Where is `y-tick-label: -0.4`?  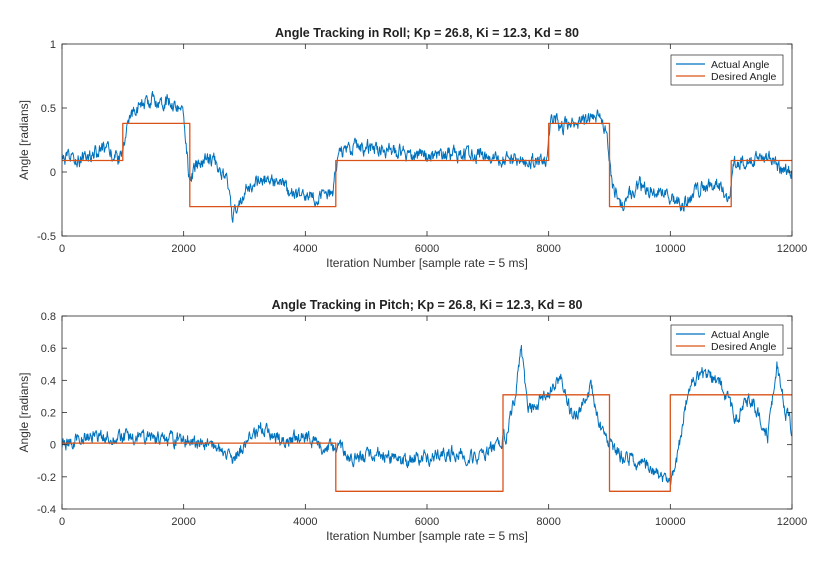
y-tick-label: -0.4 is located at coordinates (46, 510).